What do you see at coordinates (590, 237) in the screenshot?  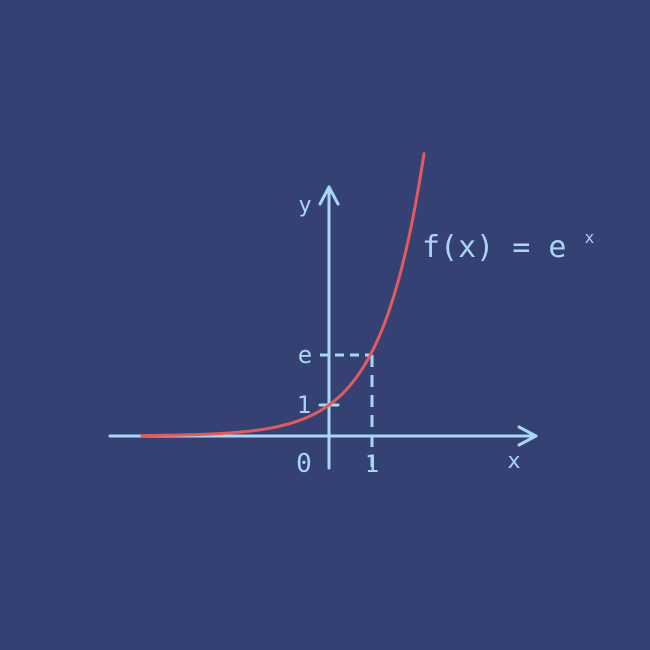 I see `function-exponent: x` at bounding box center [590, 237].